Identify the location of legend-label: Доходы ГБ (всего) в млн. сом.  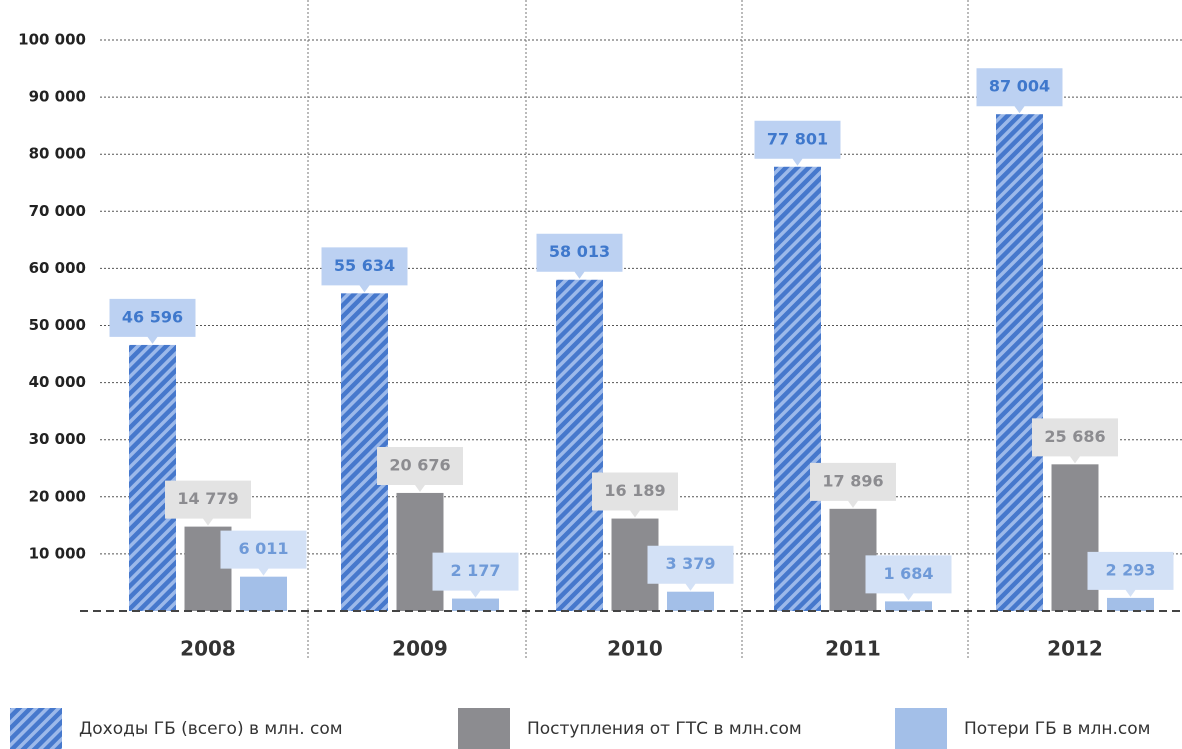
(211, 729).